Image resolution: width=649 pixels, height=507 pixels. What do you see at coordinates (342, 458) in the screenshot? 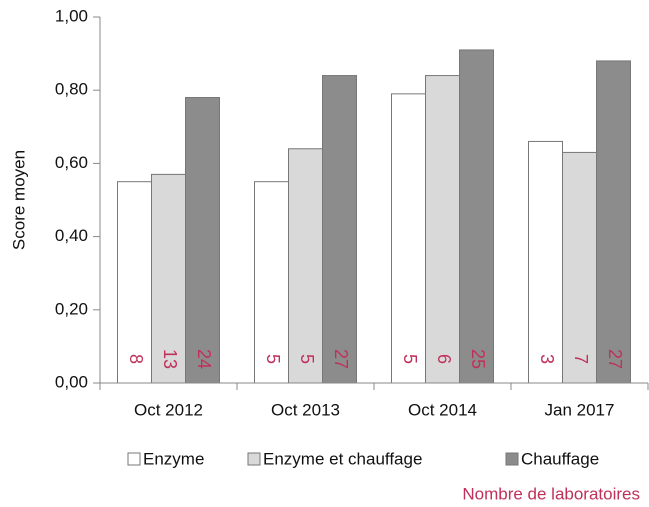
I see `legend-label: Enzyme et chauffage` at bounding box center [342, 458].